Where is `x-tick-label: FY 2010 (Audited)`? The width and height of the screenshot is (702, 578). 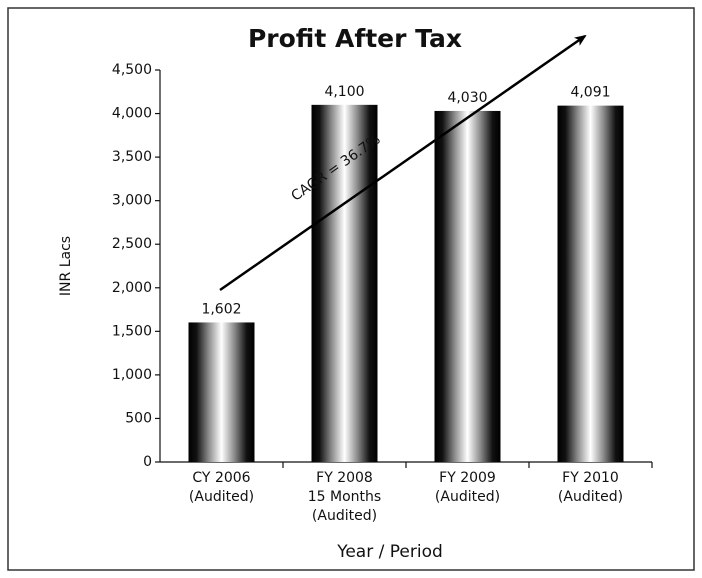
x-tick-label: FY 2010 (Audited) is located at coordinates (590, 487).